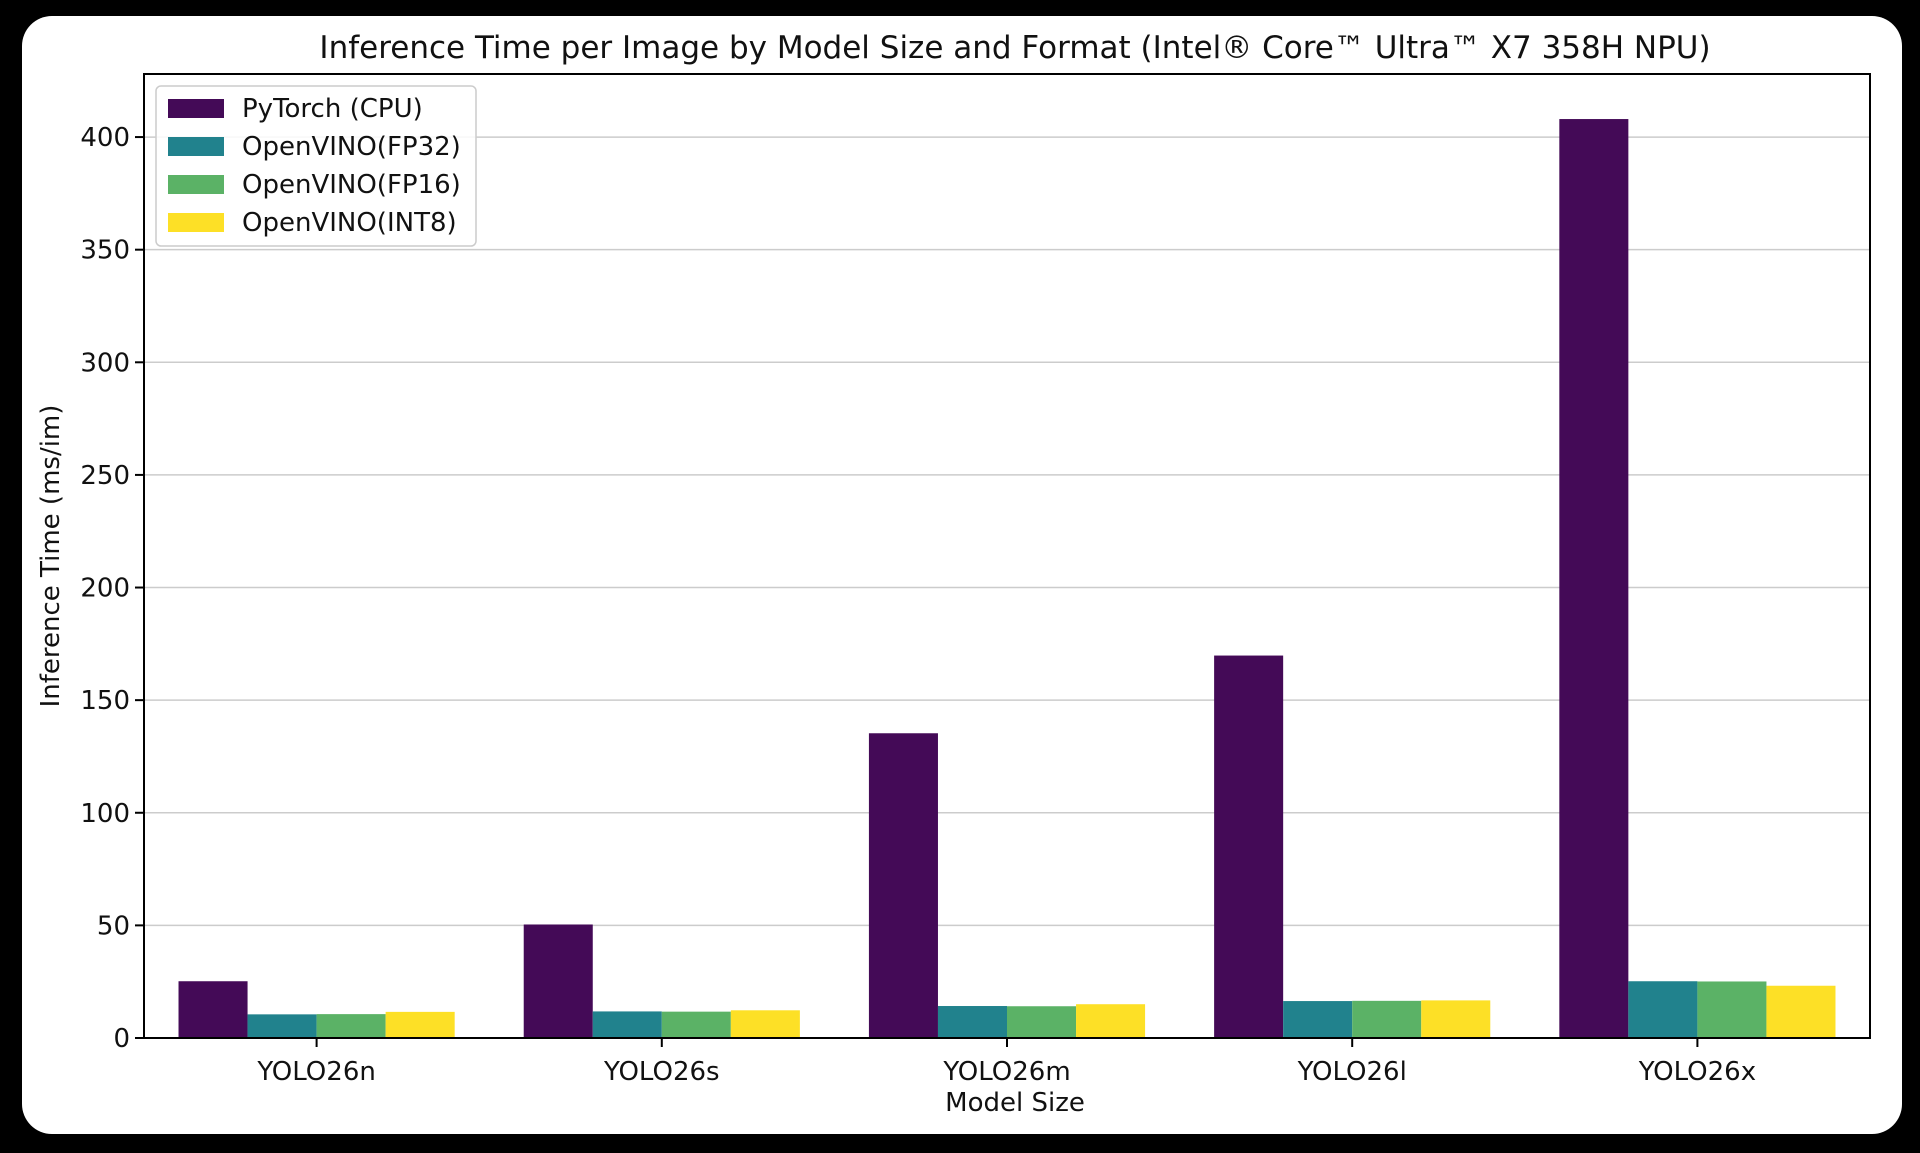 The height and width of the screenshot is (1153, 1920). What do you see at coordinates (1352, 1072) in the screenshot?
I see `x-tick-label: YOLO26l` at bounding box center [1352, 1072].